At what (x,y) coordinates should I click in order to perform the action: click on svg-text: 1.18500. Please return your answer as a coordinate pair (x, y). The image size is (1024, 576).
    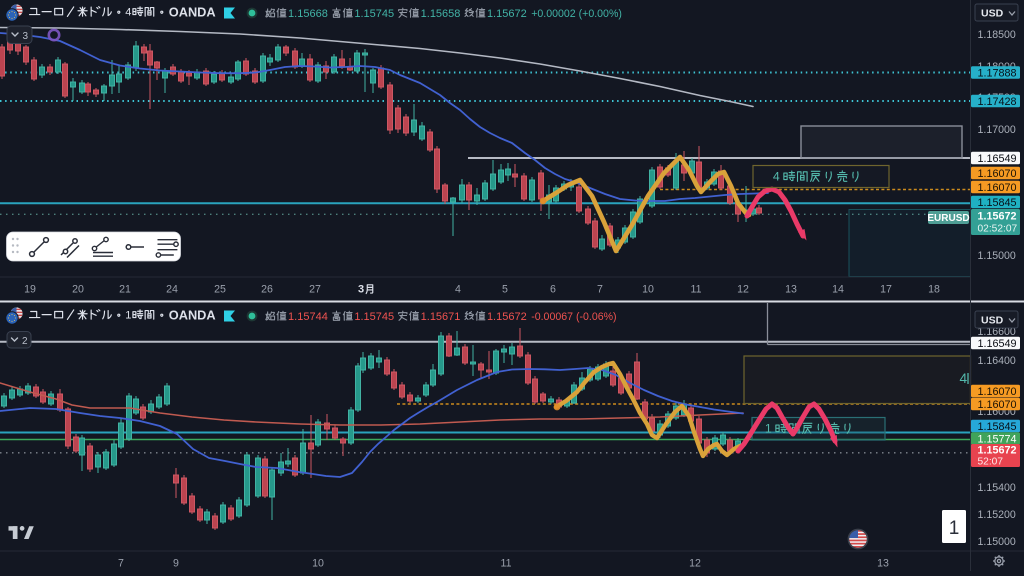
    Looking at the image, I should click on (997, 35).